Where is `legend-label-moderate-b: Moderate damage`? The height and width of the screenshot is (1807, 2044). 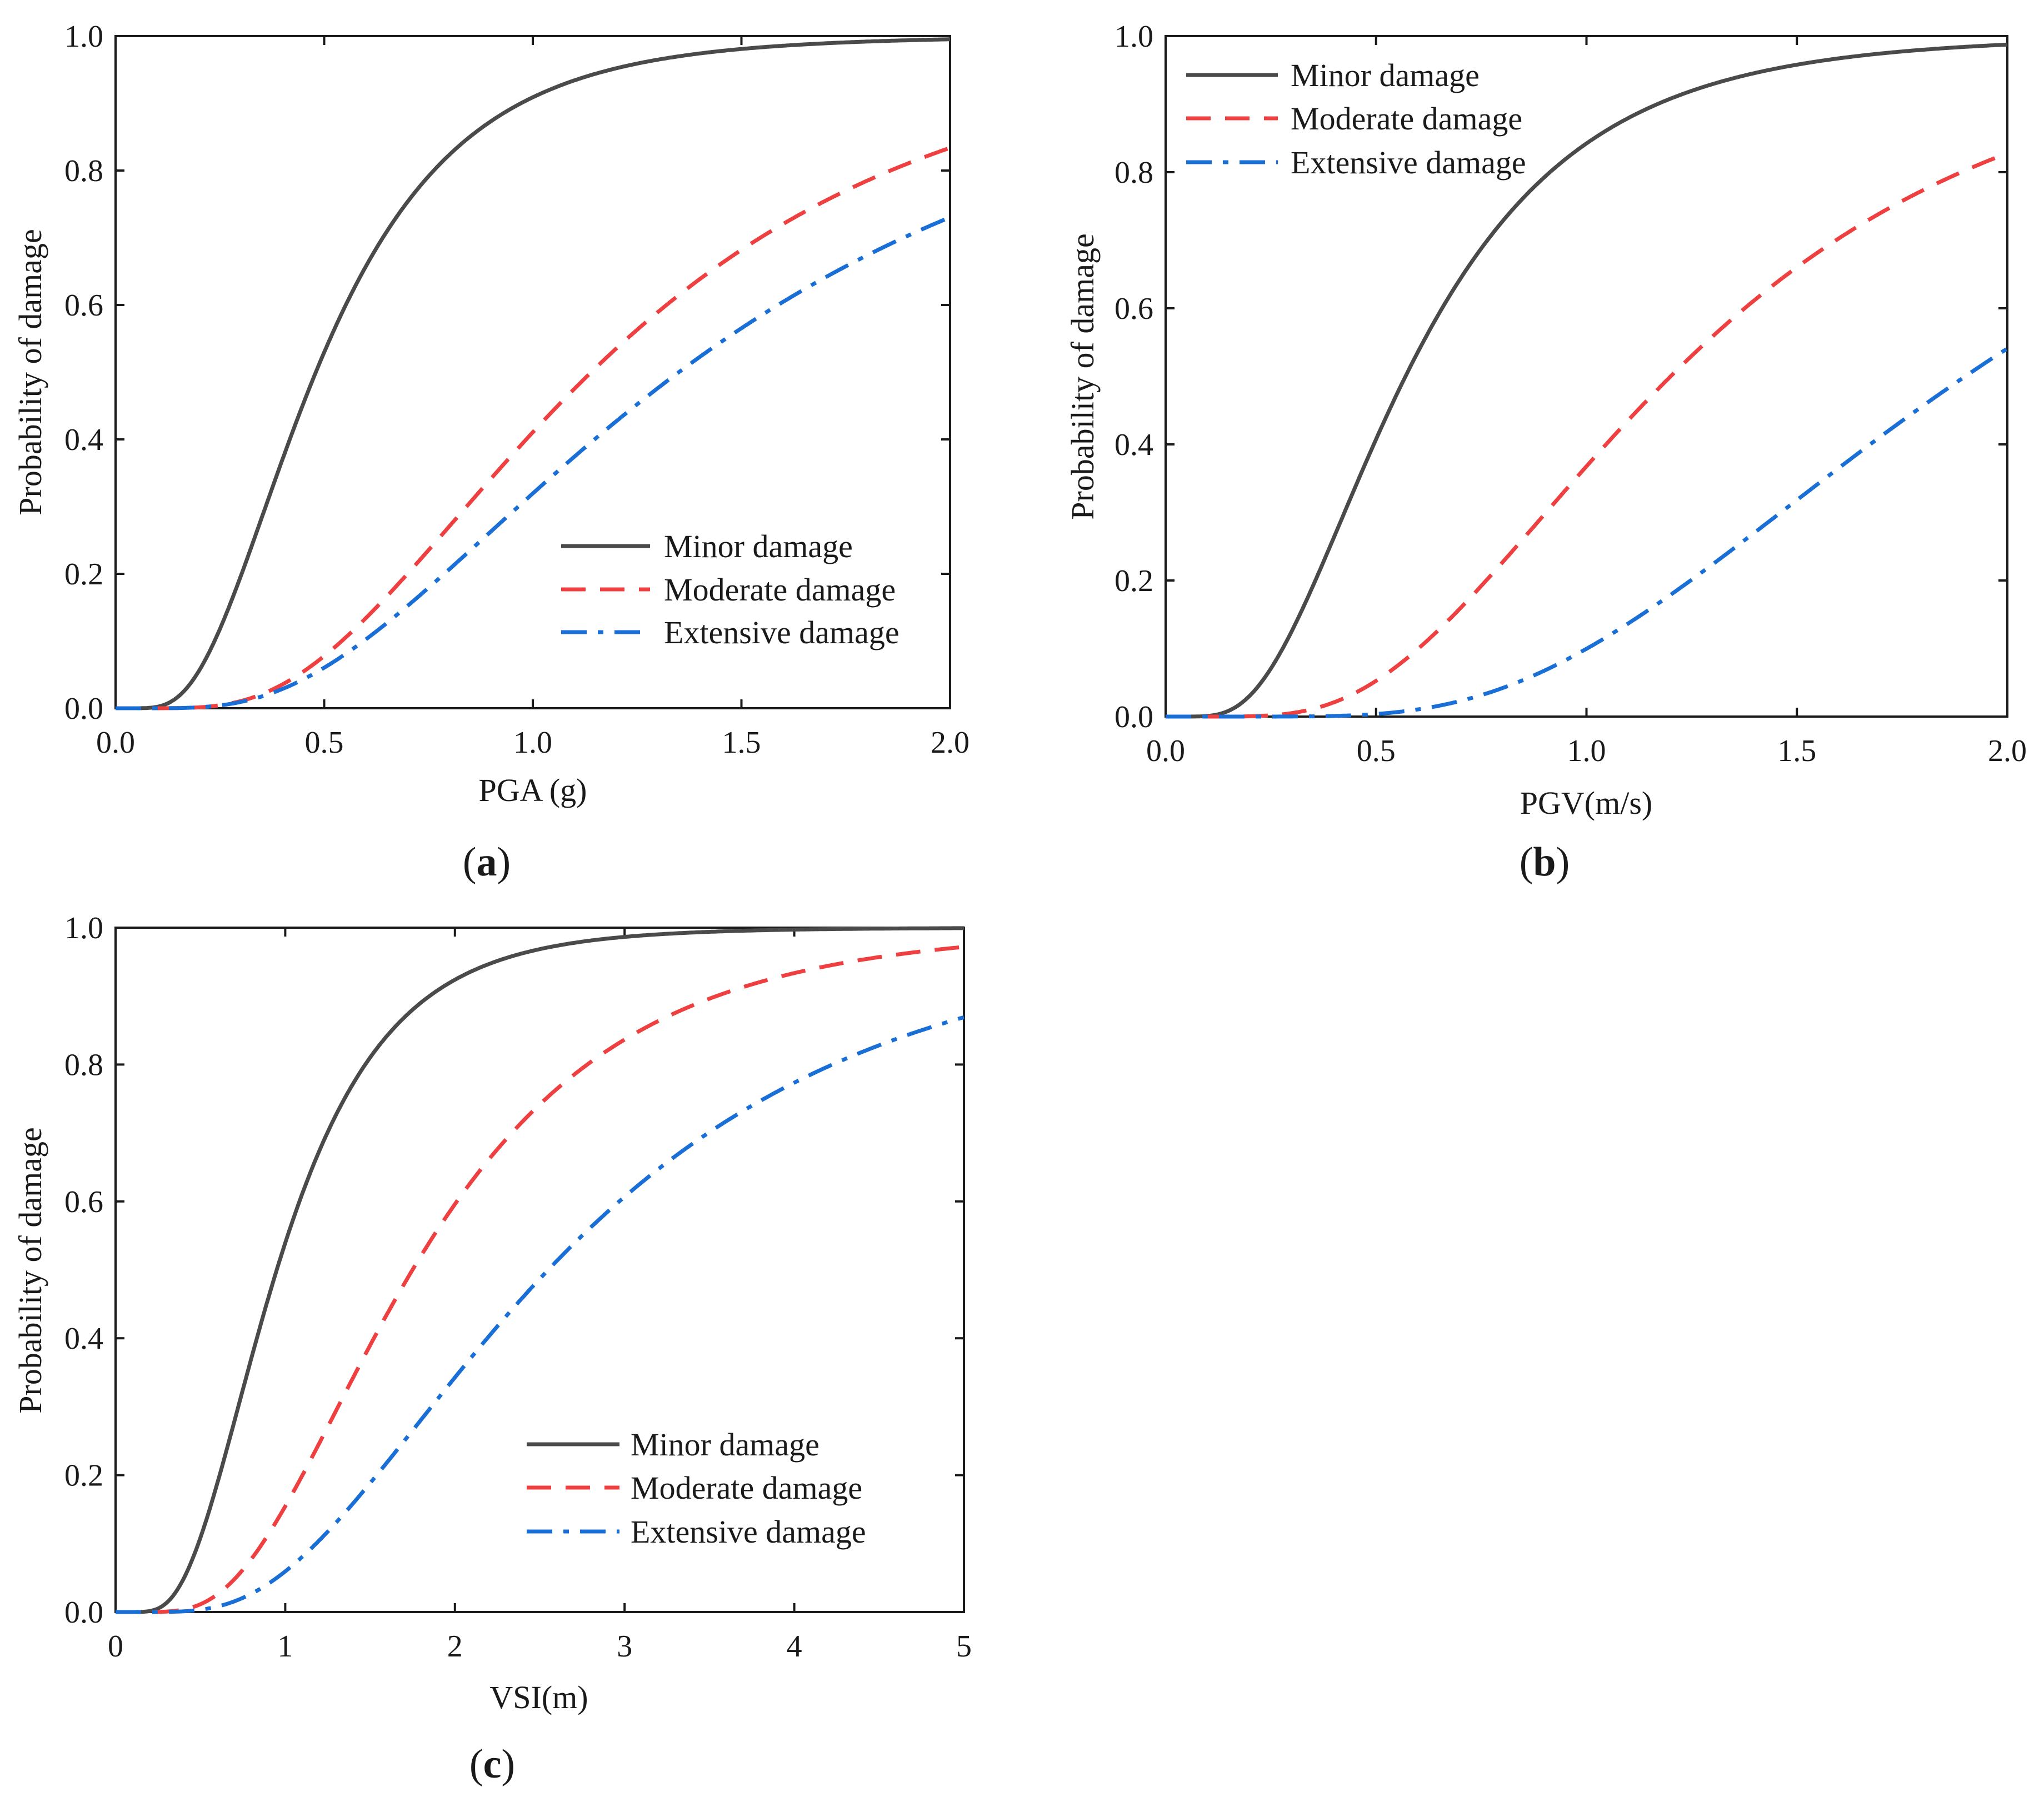 legend-label-moderate-b: Moderate damage is located at coordinates (1406, 119).